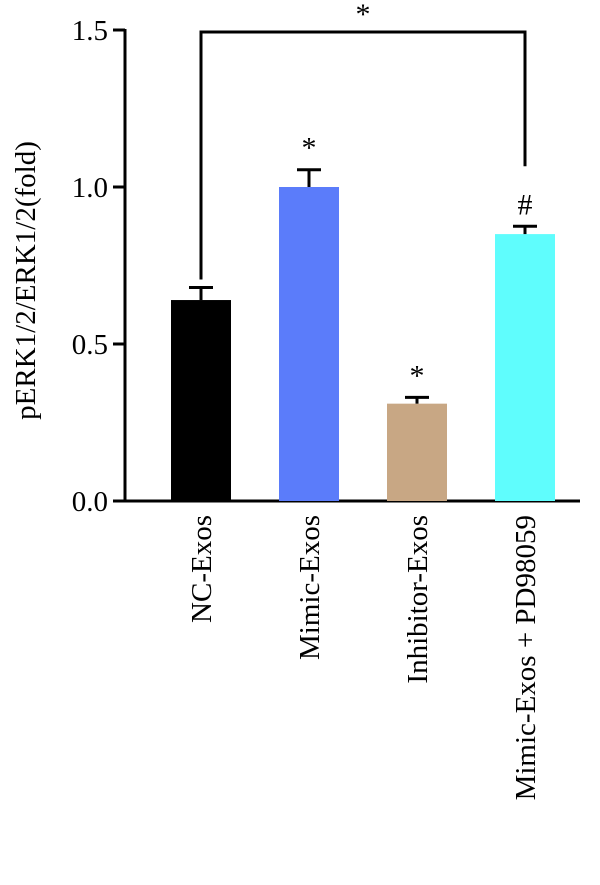 Image resolution: width=600 pixels, height=885 pixels. What do you see at coordinates (90, 502) in the screenshot?
I see `y-tick-label: 0.0` at bounding box center [90, 502].